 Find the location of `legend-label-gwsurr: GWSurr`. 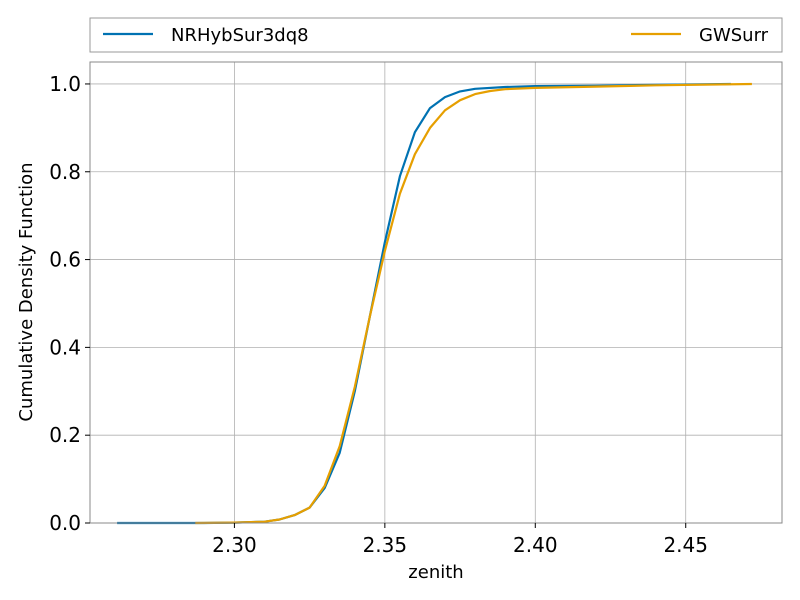

legend-label-gwsurr: GWSurr is located at coordinates (734, 35).